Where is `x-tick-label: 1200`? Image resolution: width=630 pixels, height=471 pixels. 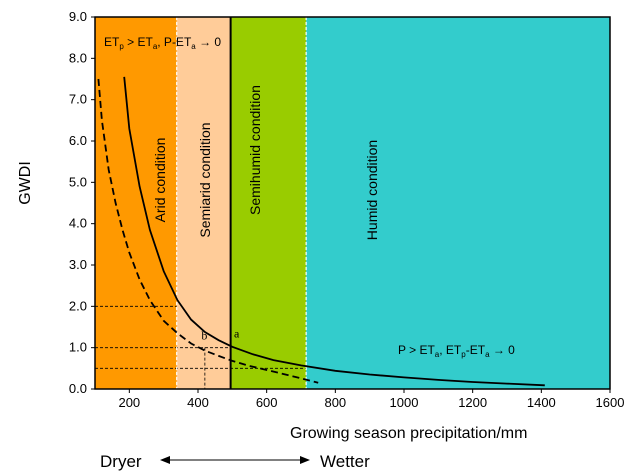
x-tick-label: 1200 is located at coordinates (472, 402).